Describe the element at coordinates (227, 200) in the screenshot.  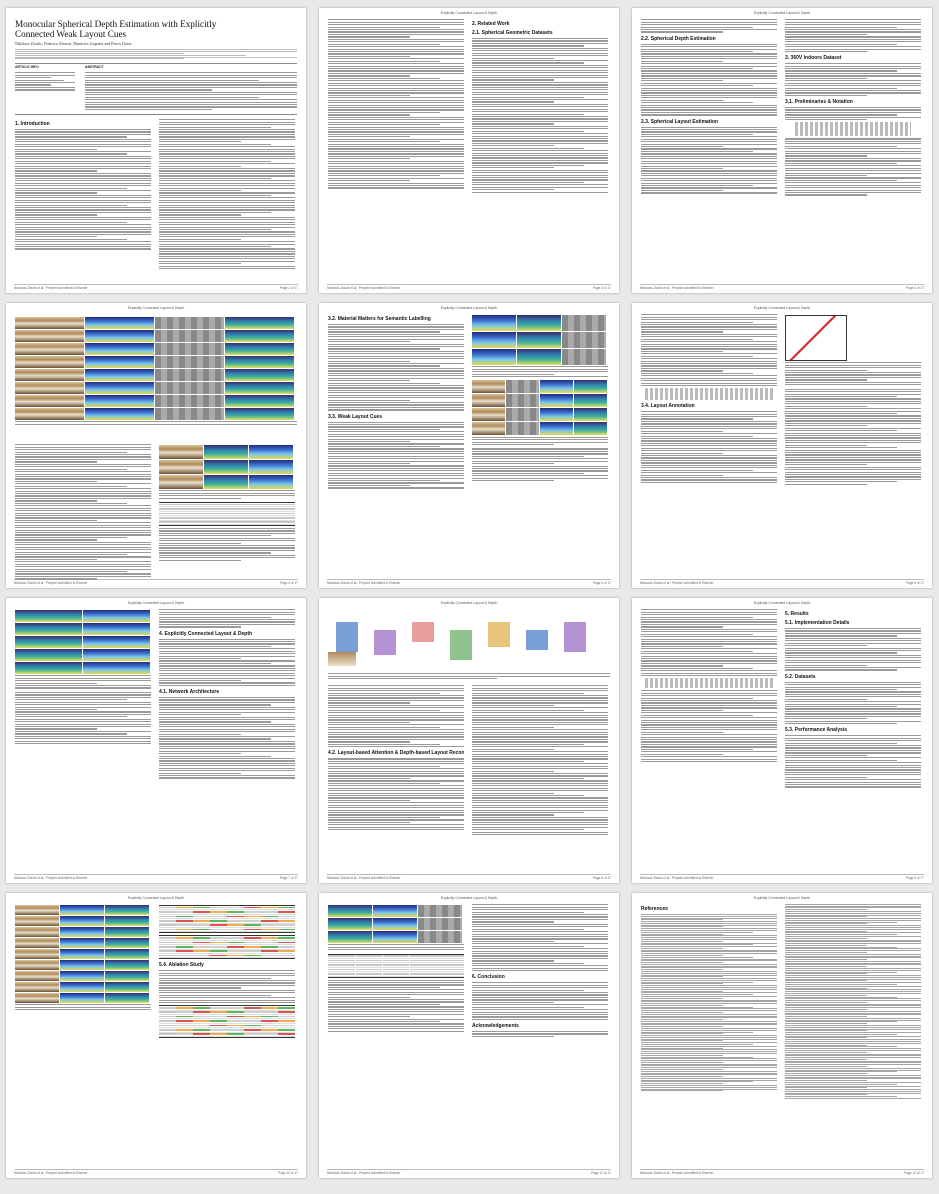
I see `column-right` at that location.